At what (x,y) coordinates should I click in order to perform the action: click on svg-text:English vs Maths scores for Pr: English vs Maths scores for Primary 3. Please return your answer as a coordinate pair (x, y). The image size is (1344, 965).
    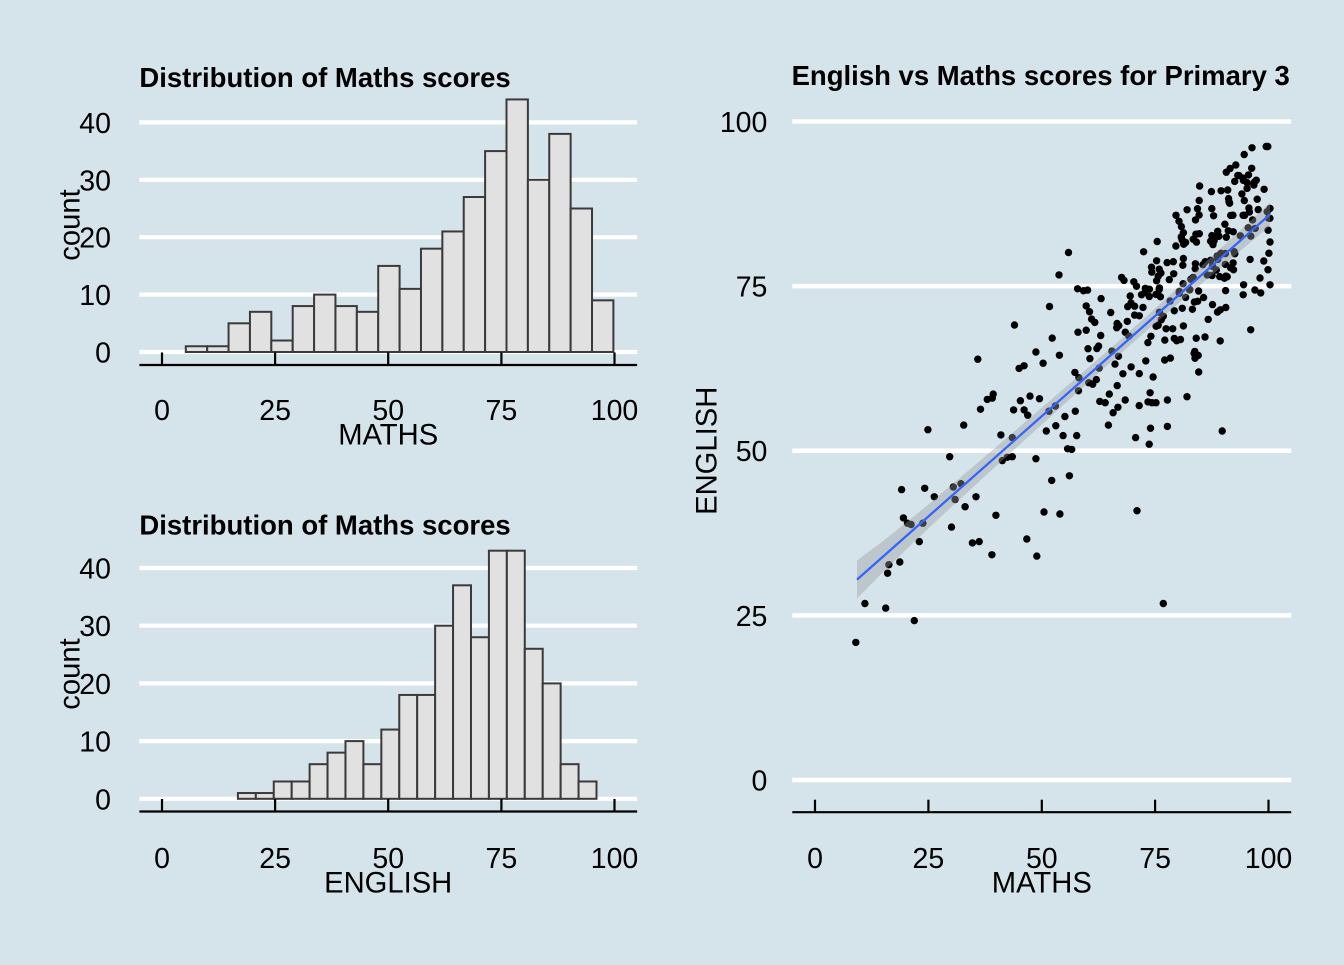
    Looking at the image, I should click on (1041, 75).